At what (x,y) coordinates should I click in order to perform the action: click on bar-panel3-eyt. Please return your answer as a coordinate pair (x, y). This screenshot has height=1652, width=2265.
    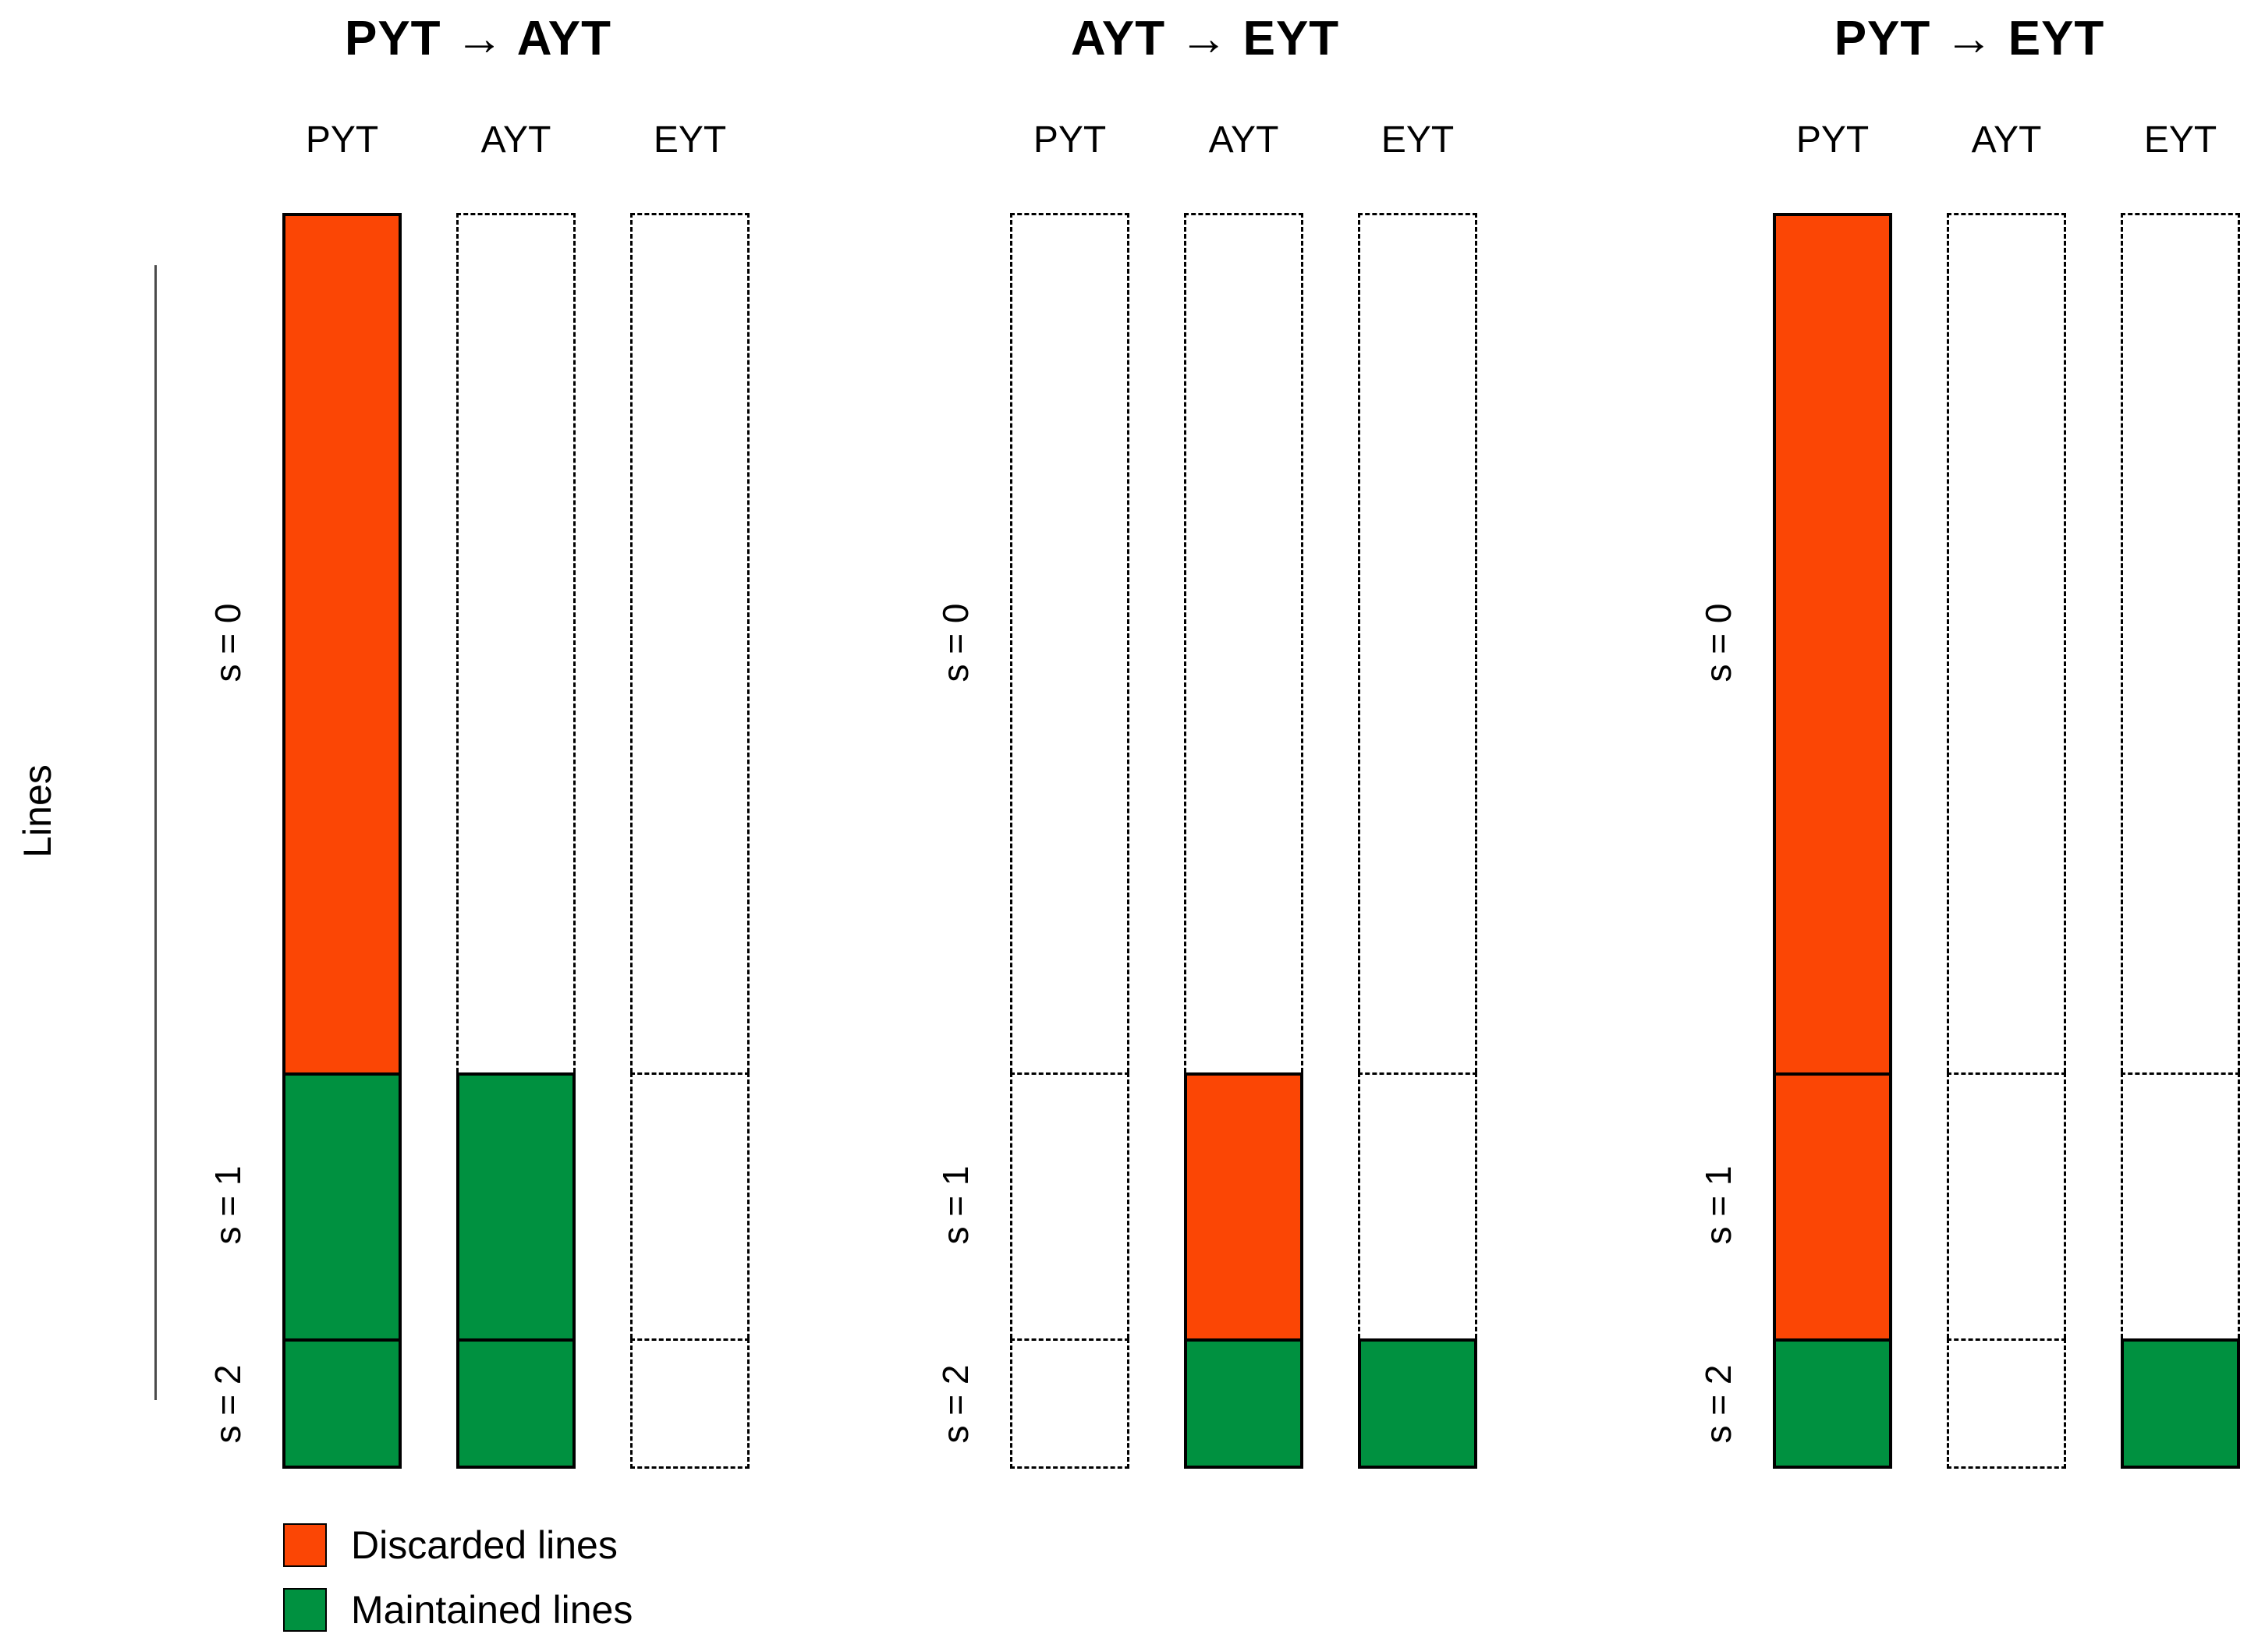
    Looking at the image, I should click on (2180, 841).